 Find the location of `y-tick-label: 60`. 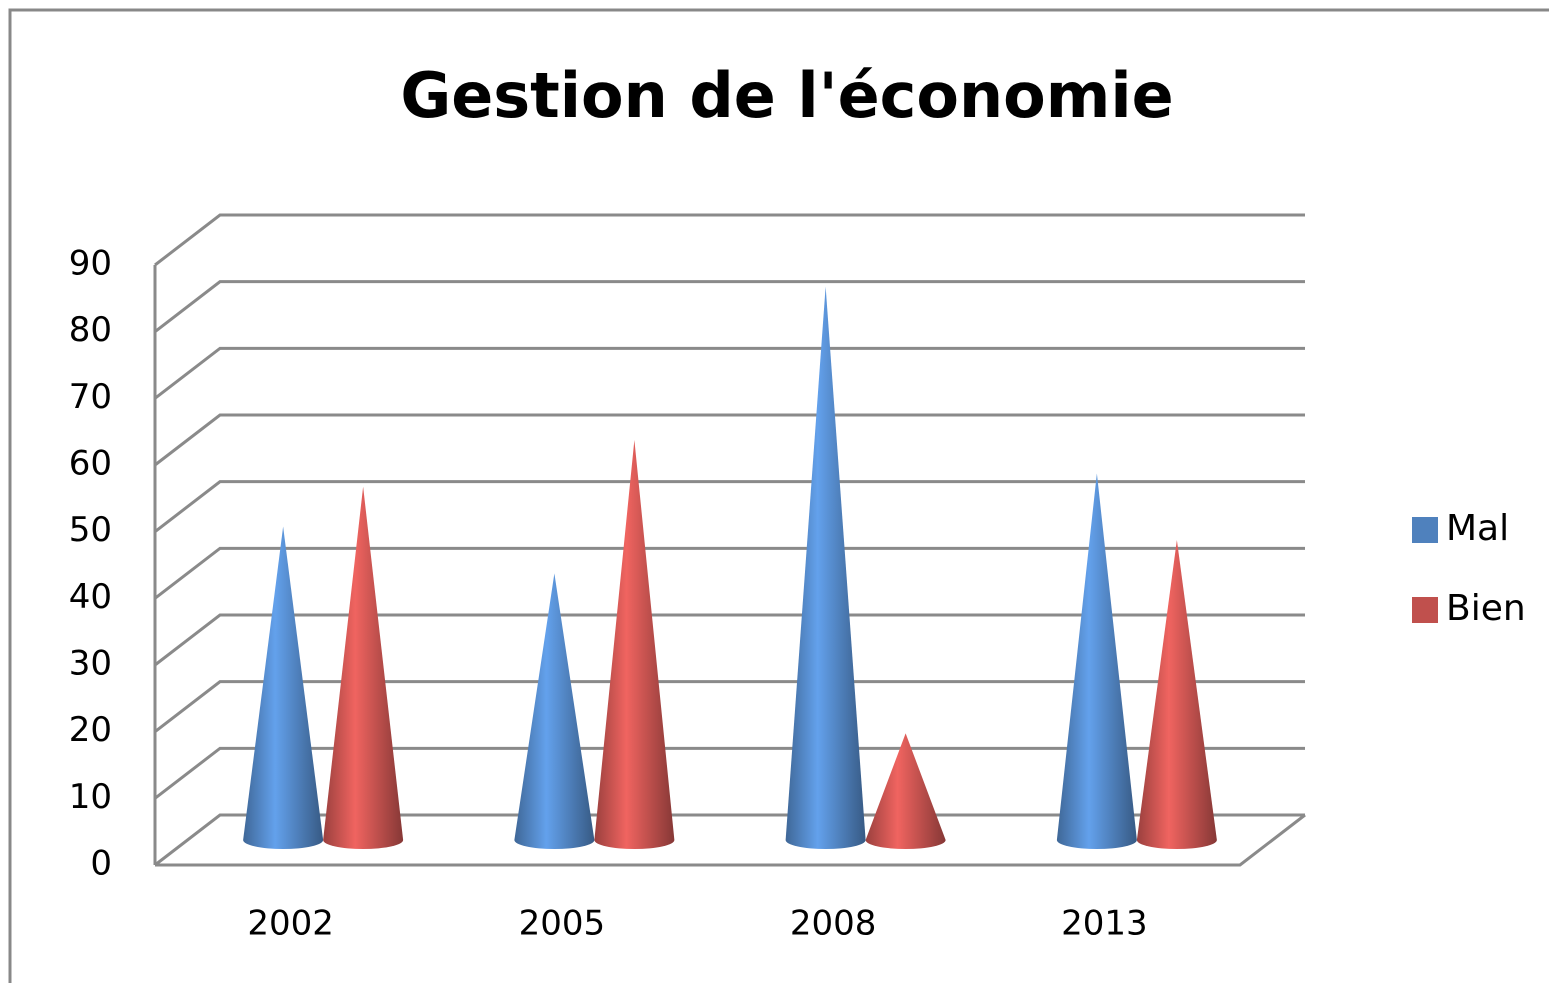

y-tick-label: 60 is located at coordinates (90, 464).